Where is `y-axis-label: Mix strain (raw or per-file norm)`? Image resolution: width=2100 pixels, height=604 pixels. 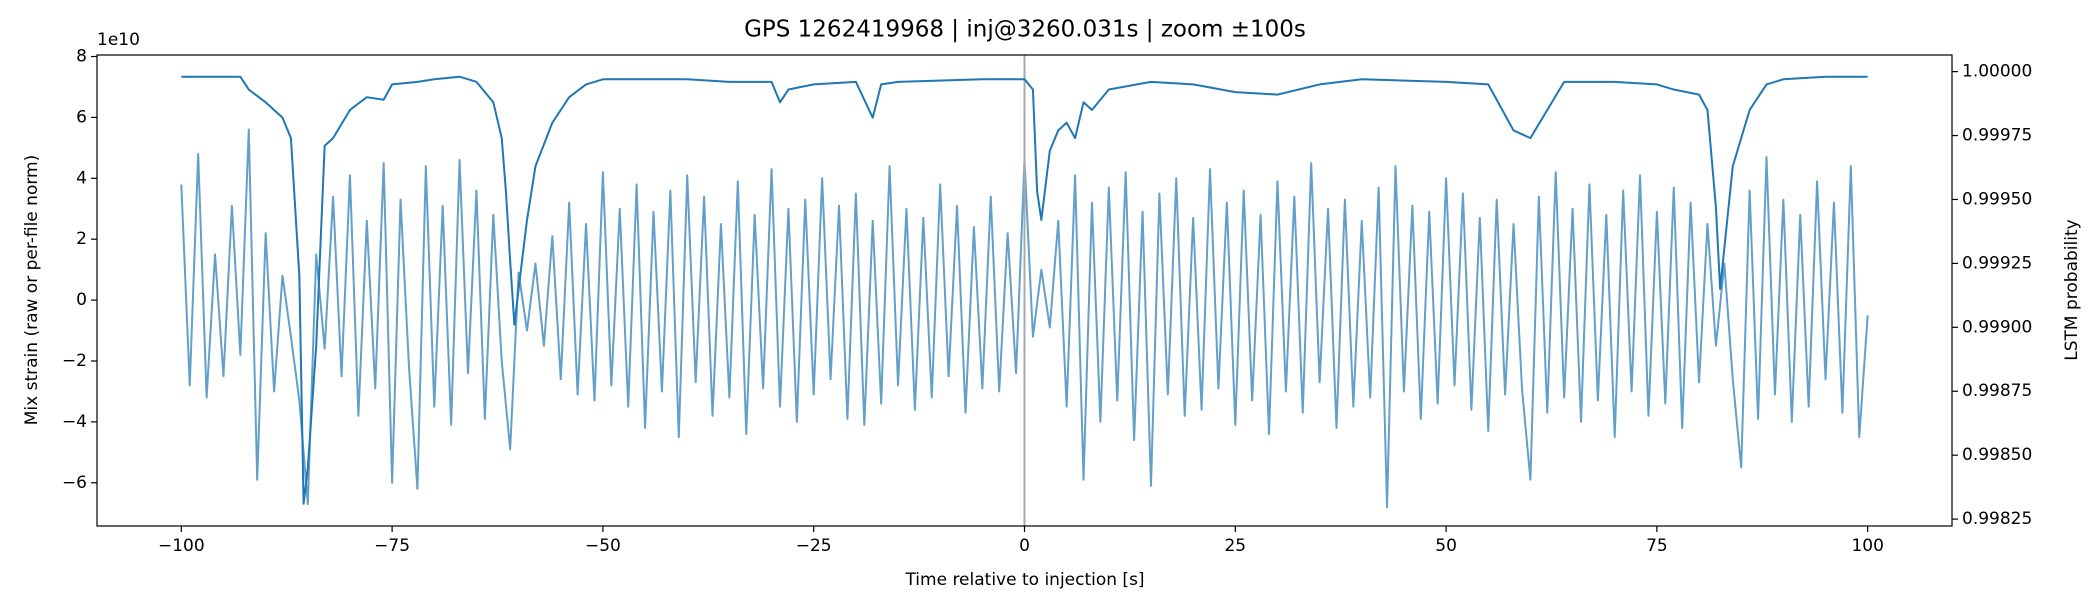
y-axis-label: Mix strain (raw or per-file norm) is located at coordinates (32, 290).